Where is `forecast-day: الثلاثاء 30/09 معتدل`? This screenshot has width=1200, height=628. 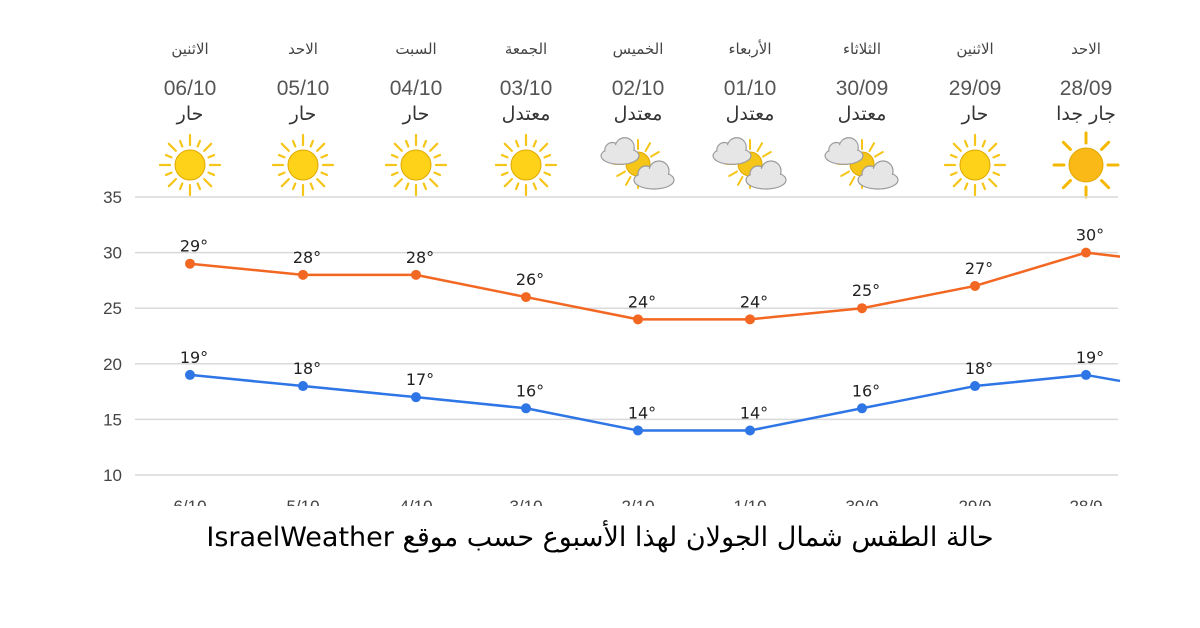
forecast-day: الثلاثاء 30/09 معتدل is located at coordinates (862, 100).